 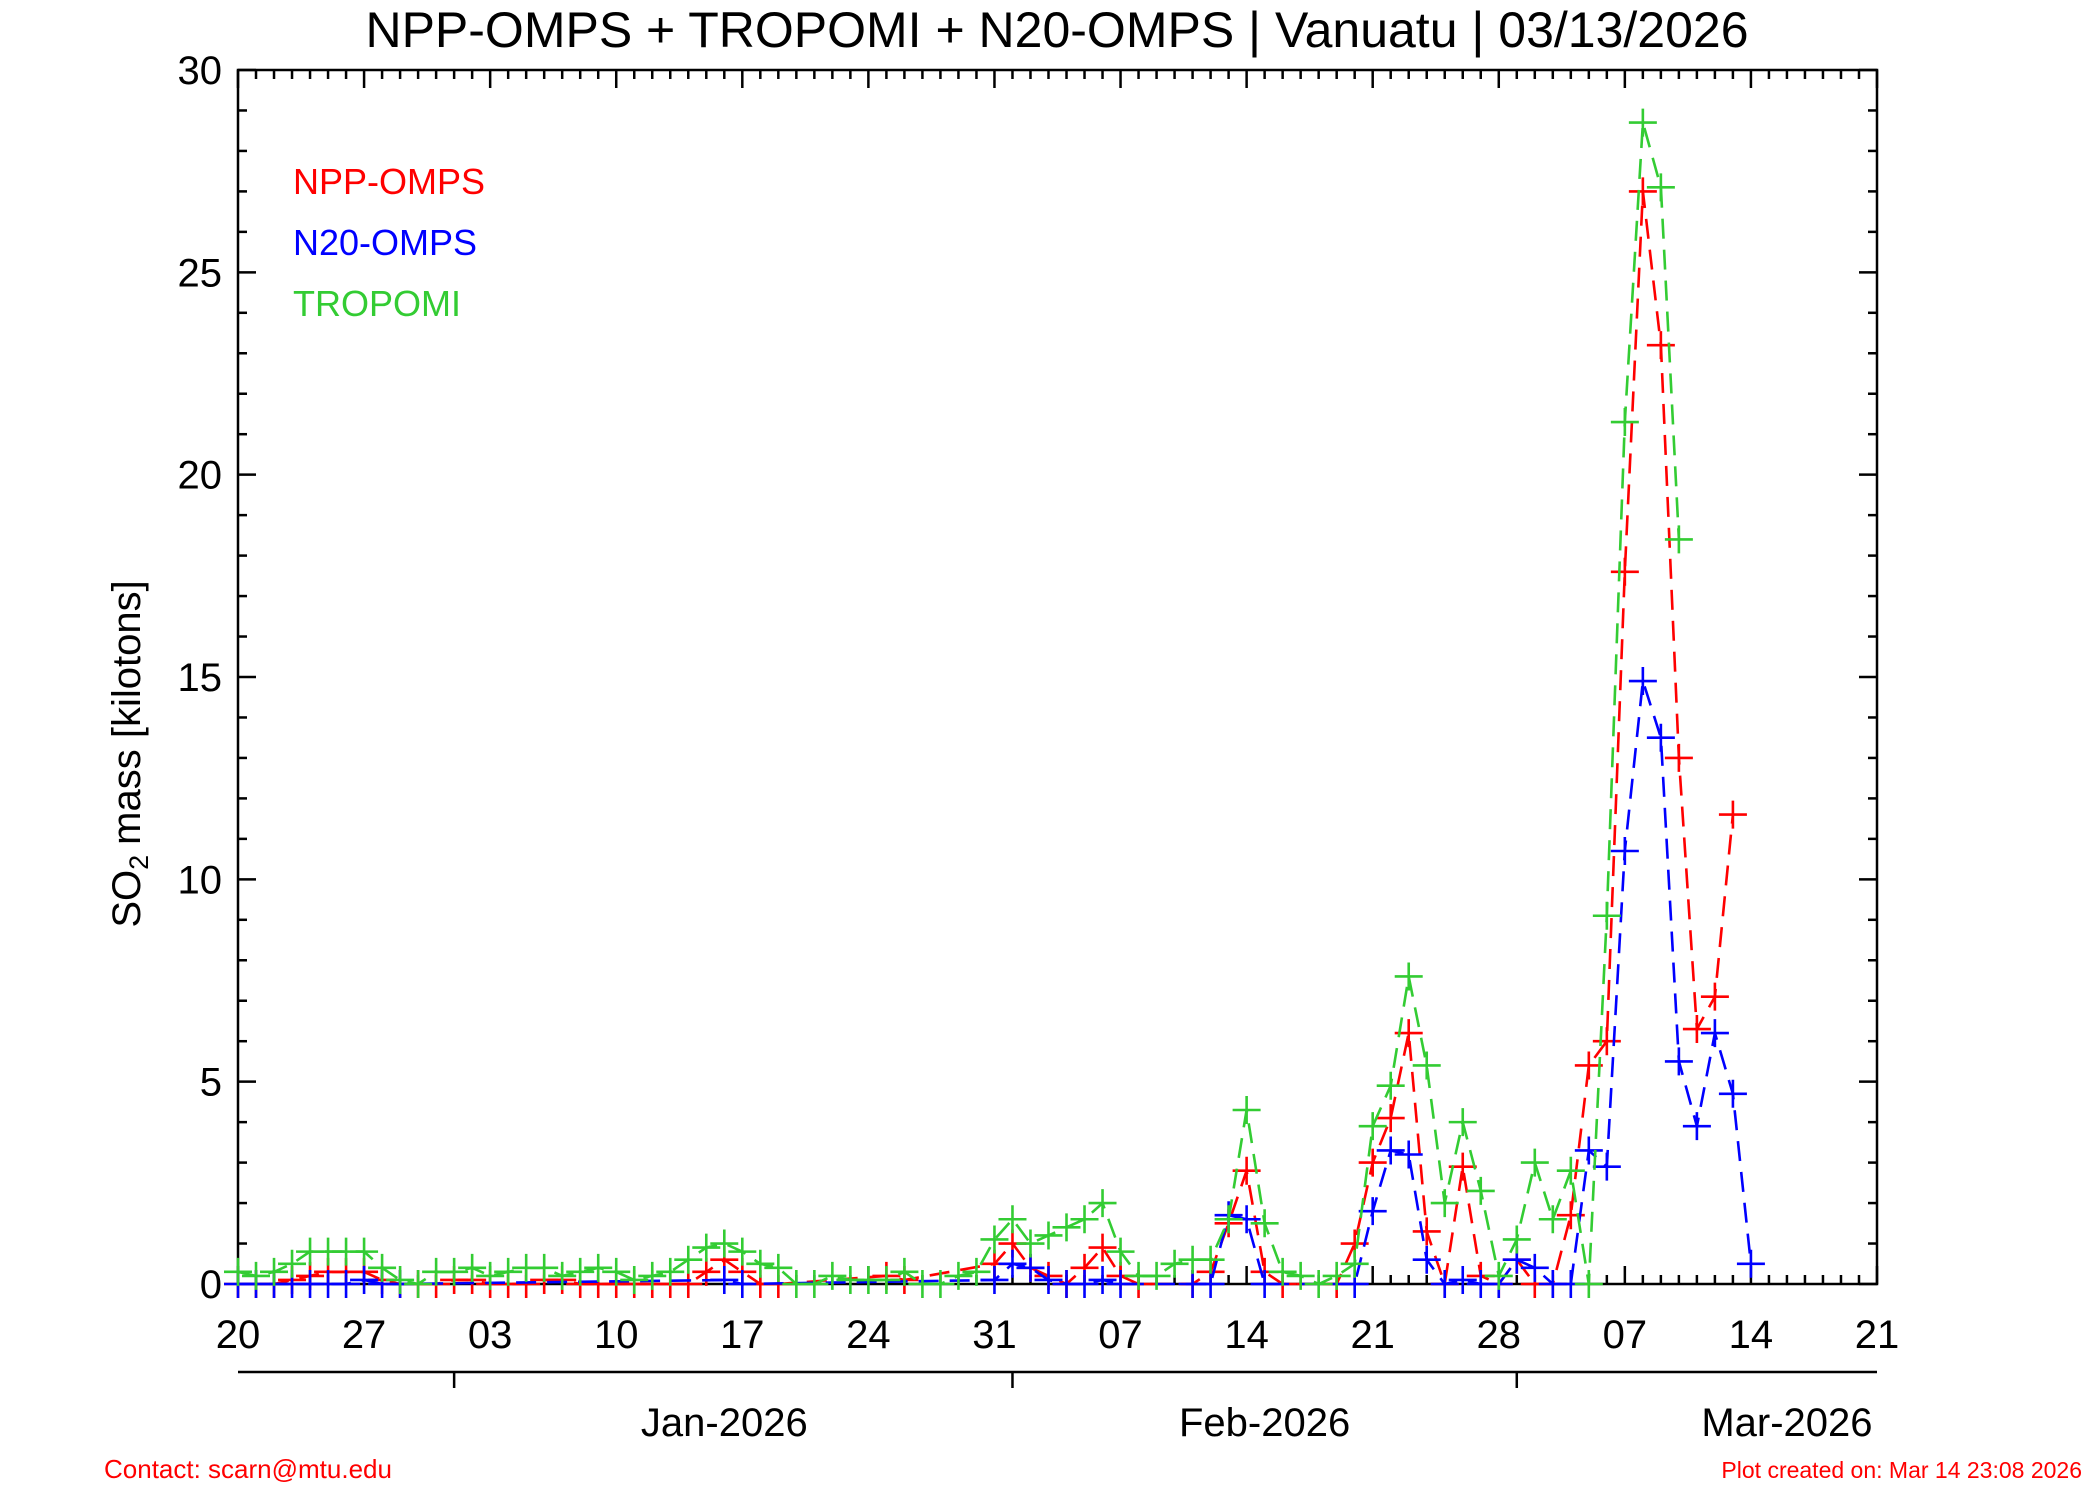 I want to click on legend-entry: NPP-OMPS, so click(x=389, y=181).